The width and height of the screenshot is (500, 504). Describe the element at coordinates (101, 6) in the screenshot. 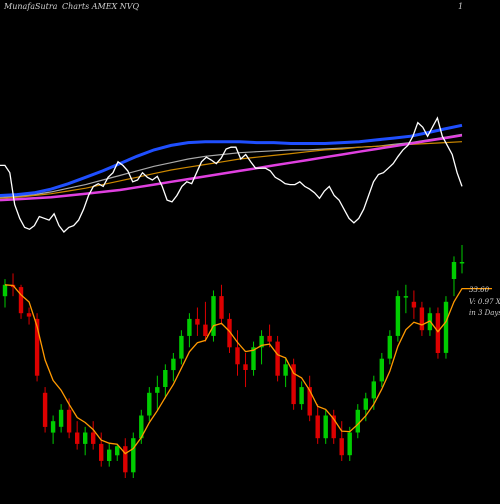

I see `ticker-label: Charts AMEX NVQ` at that location.